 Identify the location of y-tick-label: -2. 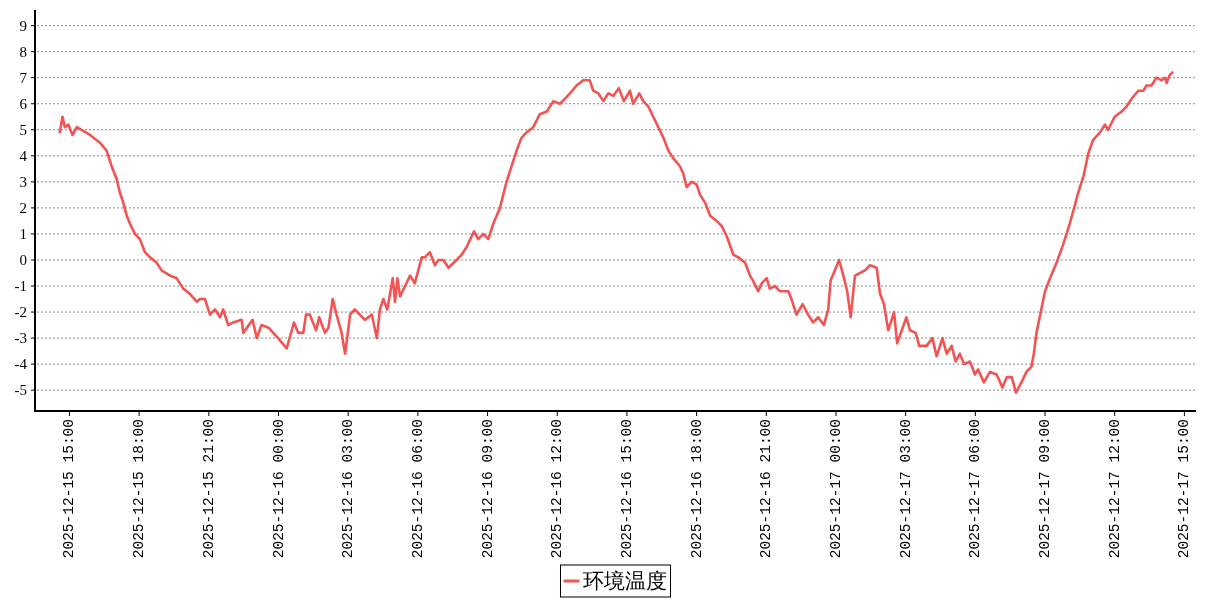
(20, 312).